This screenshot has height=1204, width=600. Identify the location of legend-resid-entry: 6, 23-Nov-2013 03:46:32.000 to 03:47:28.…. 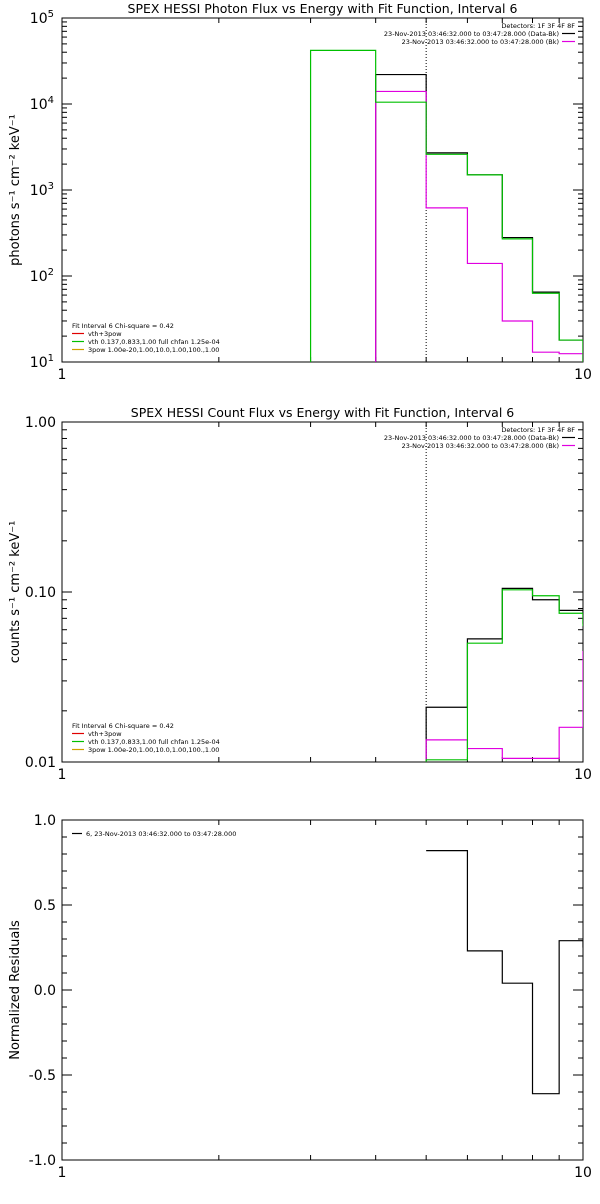
(161, 834).